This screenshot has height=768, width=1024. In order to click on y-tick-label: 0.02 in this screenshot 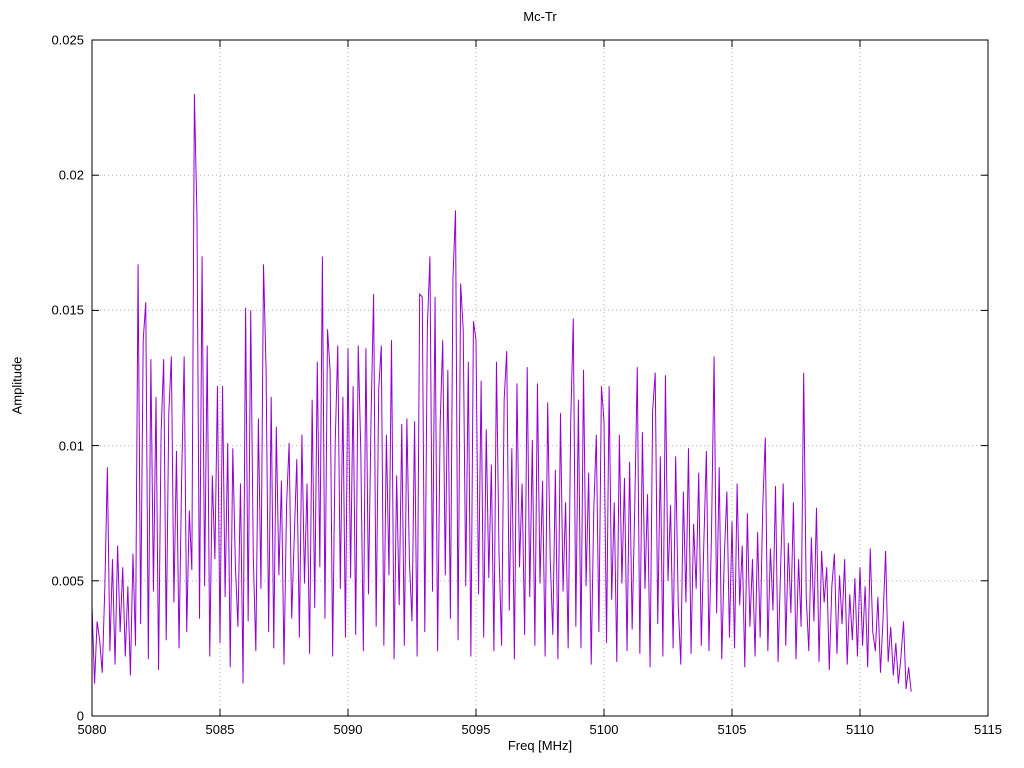, I will do `click(71, 175)`.